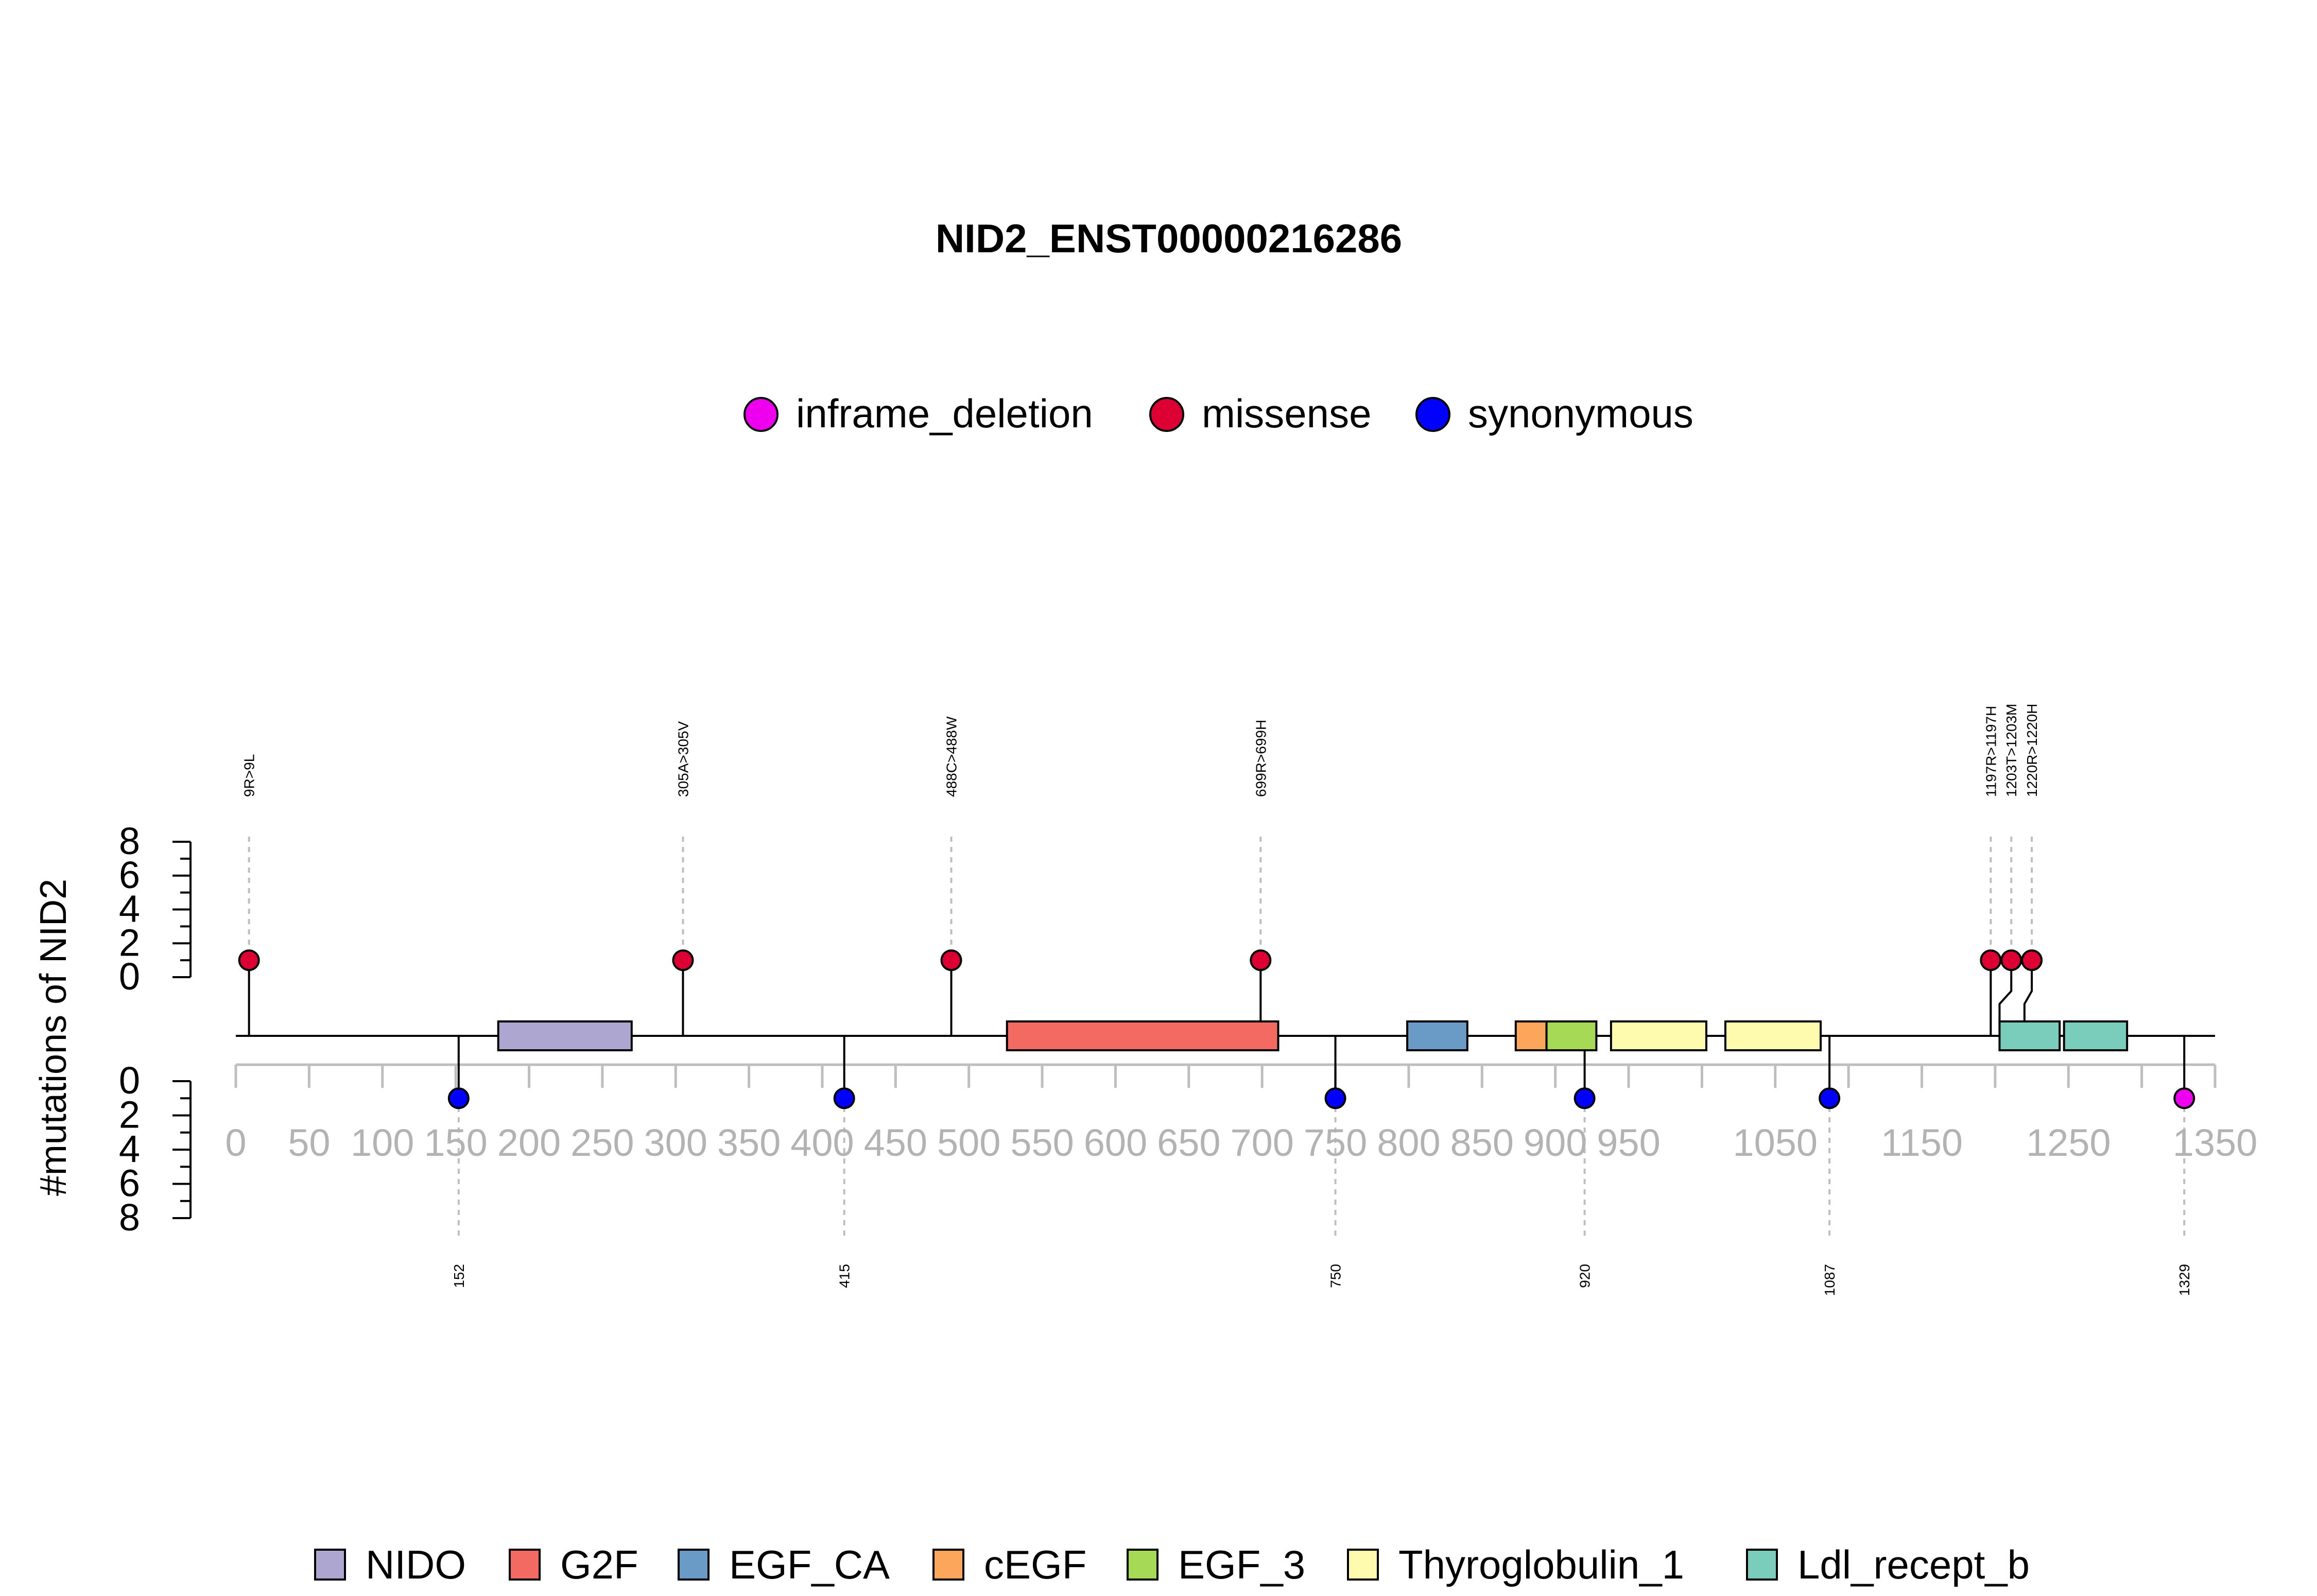 The height and width of the screenshot is (1596, 2317). I want to click on mutation-label: 1197R>1197H, so click(1991, 751).